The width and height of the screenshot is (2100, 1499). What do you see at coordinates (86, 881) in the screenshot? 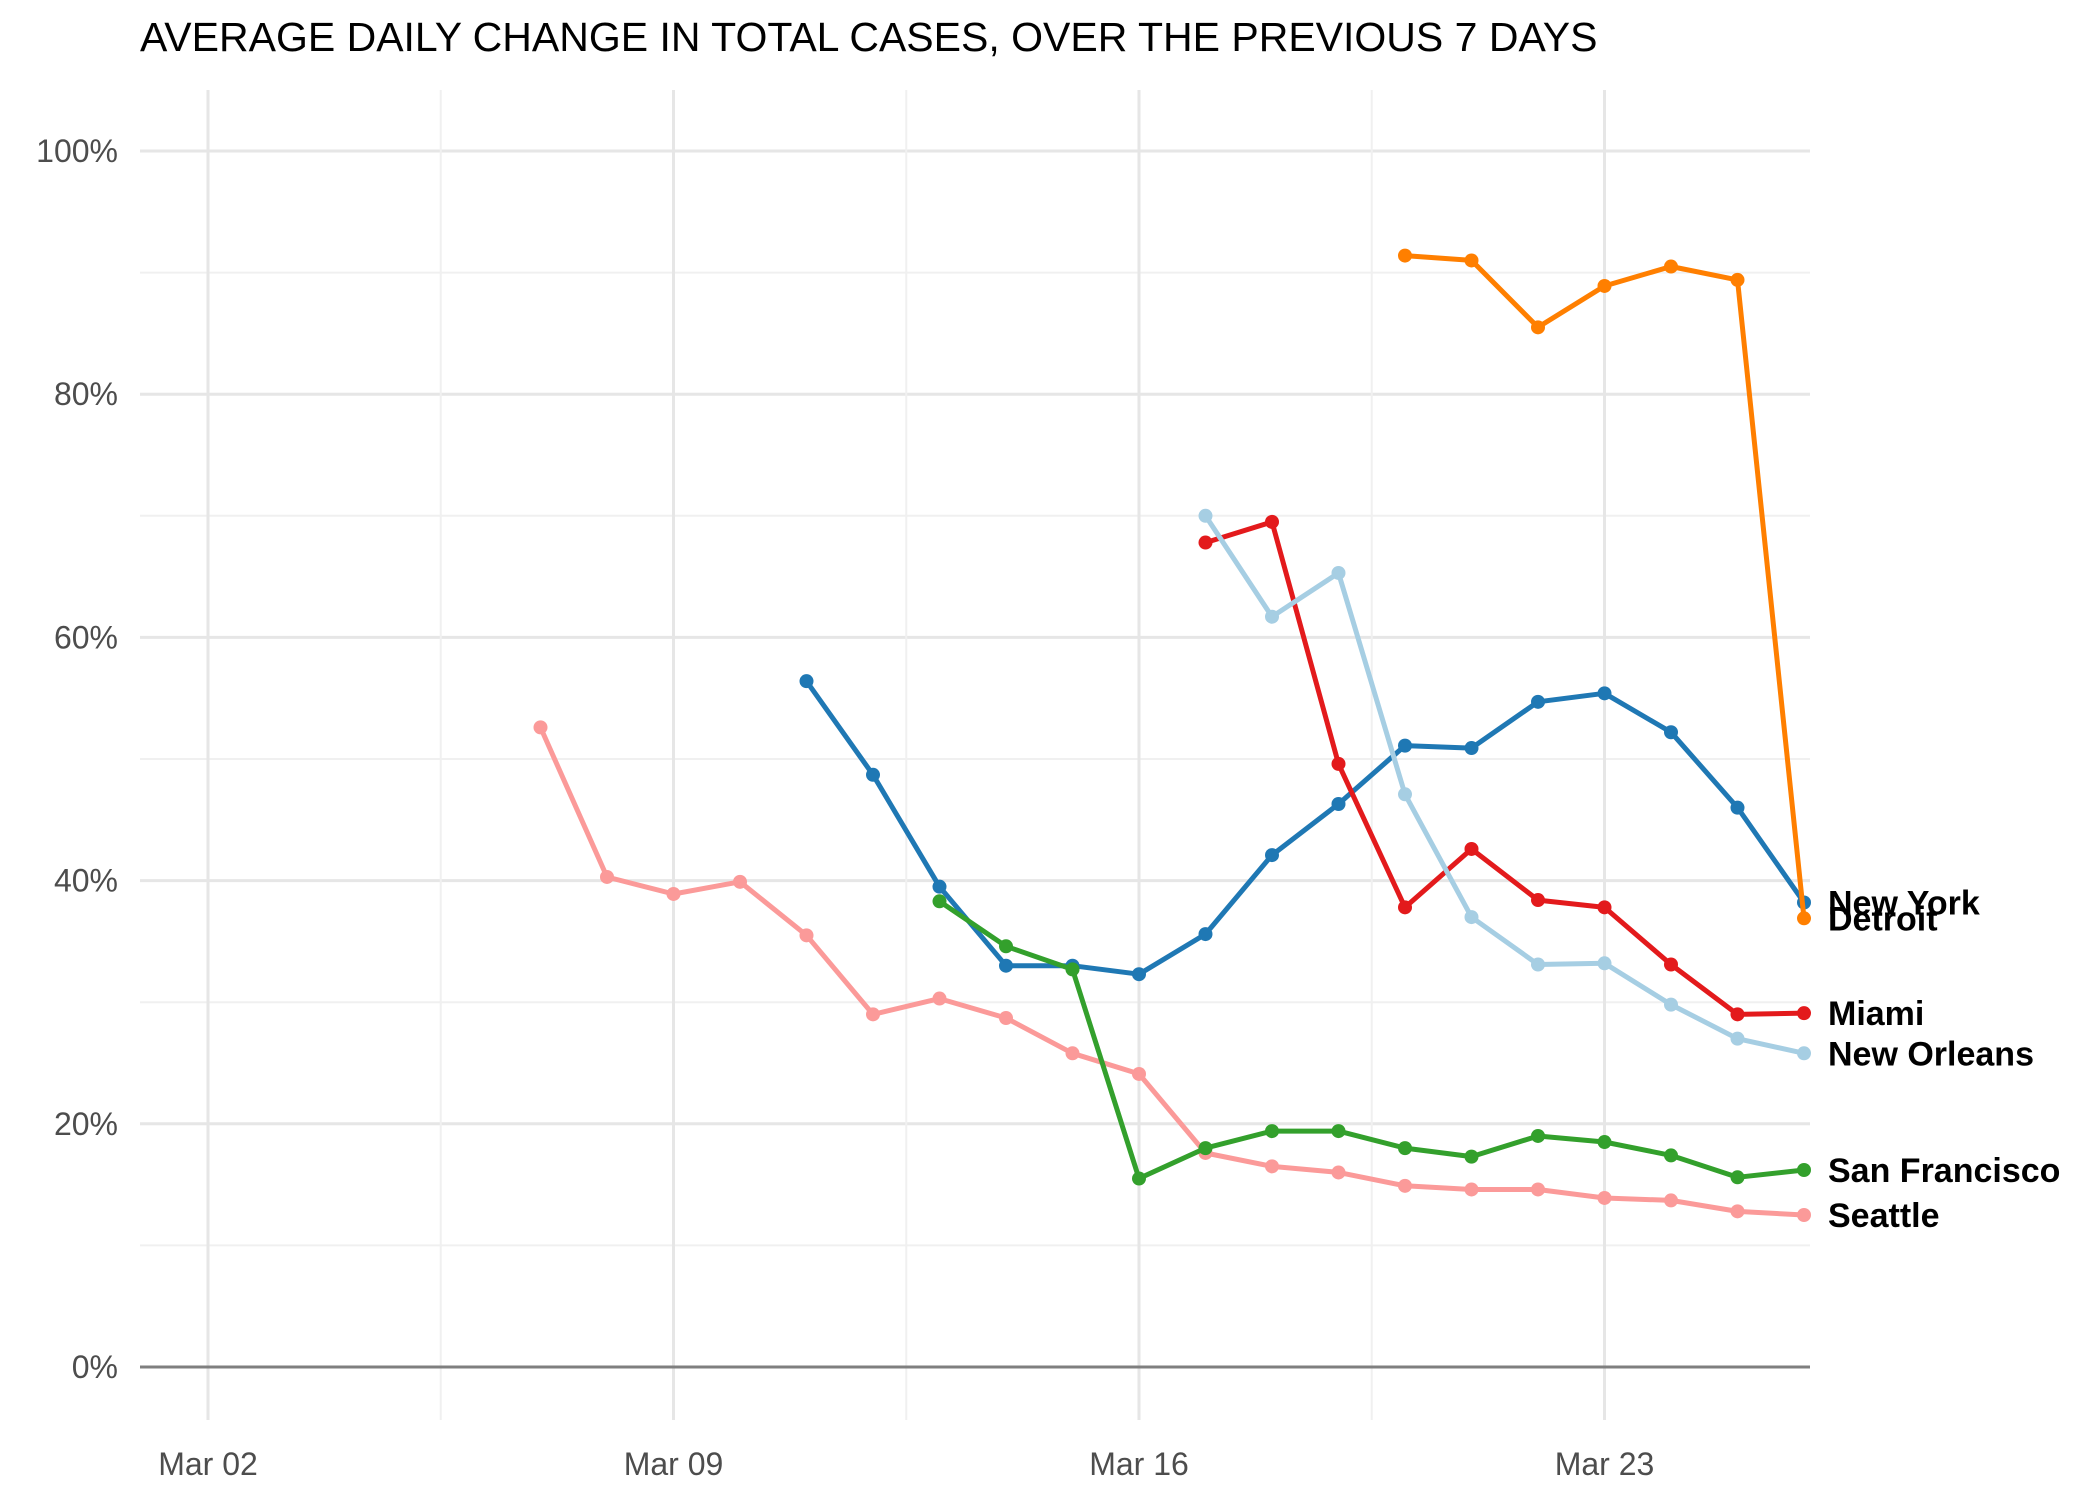
I see `y-tick-label: 40%` at bounding box center [86, 881].